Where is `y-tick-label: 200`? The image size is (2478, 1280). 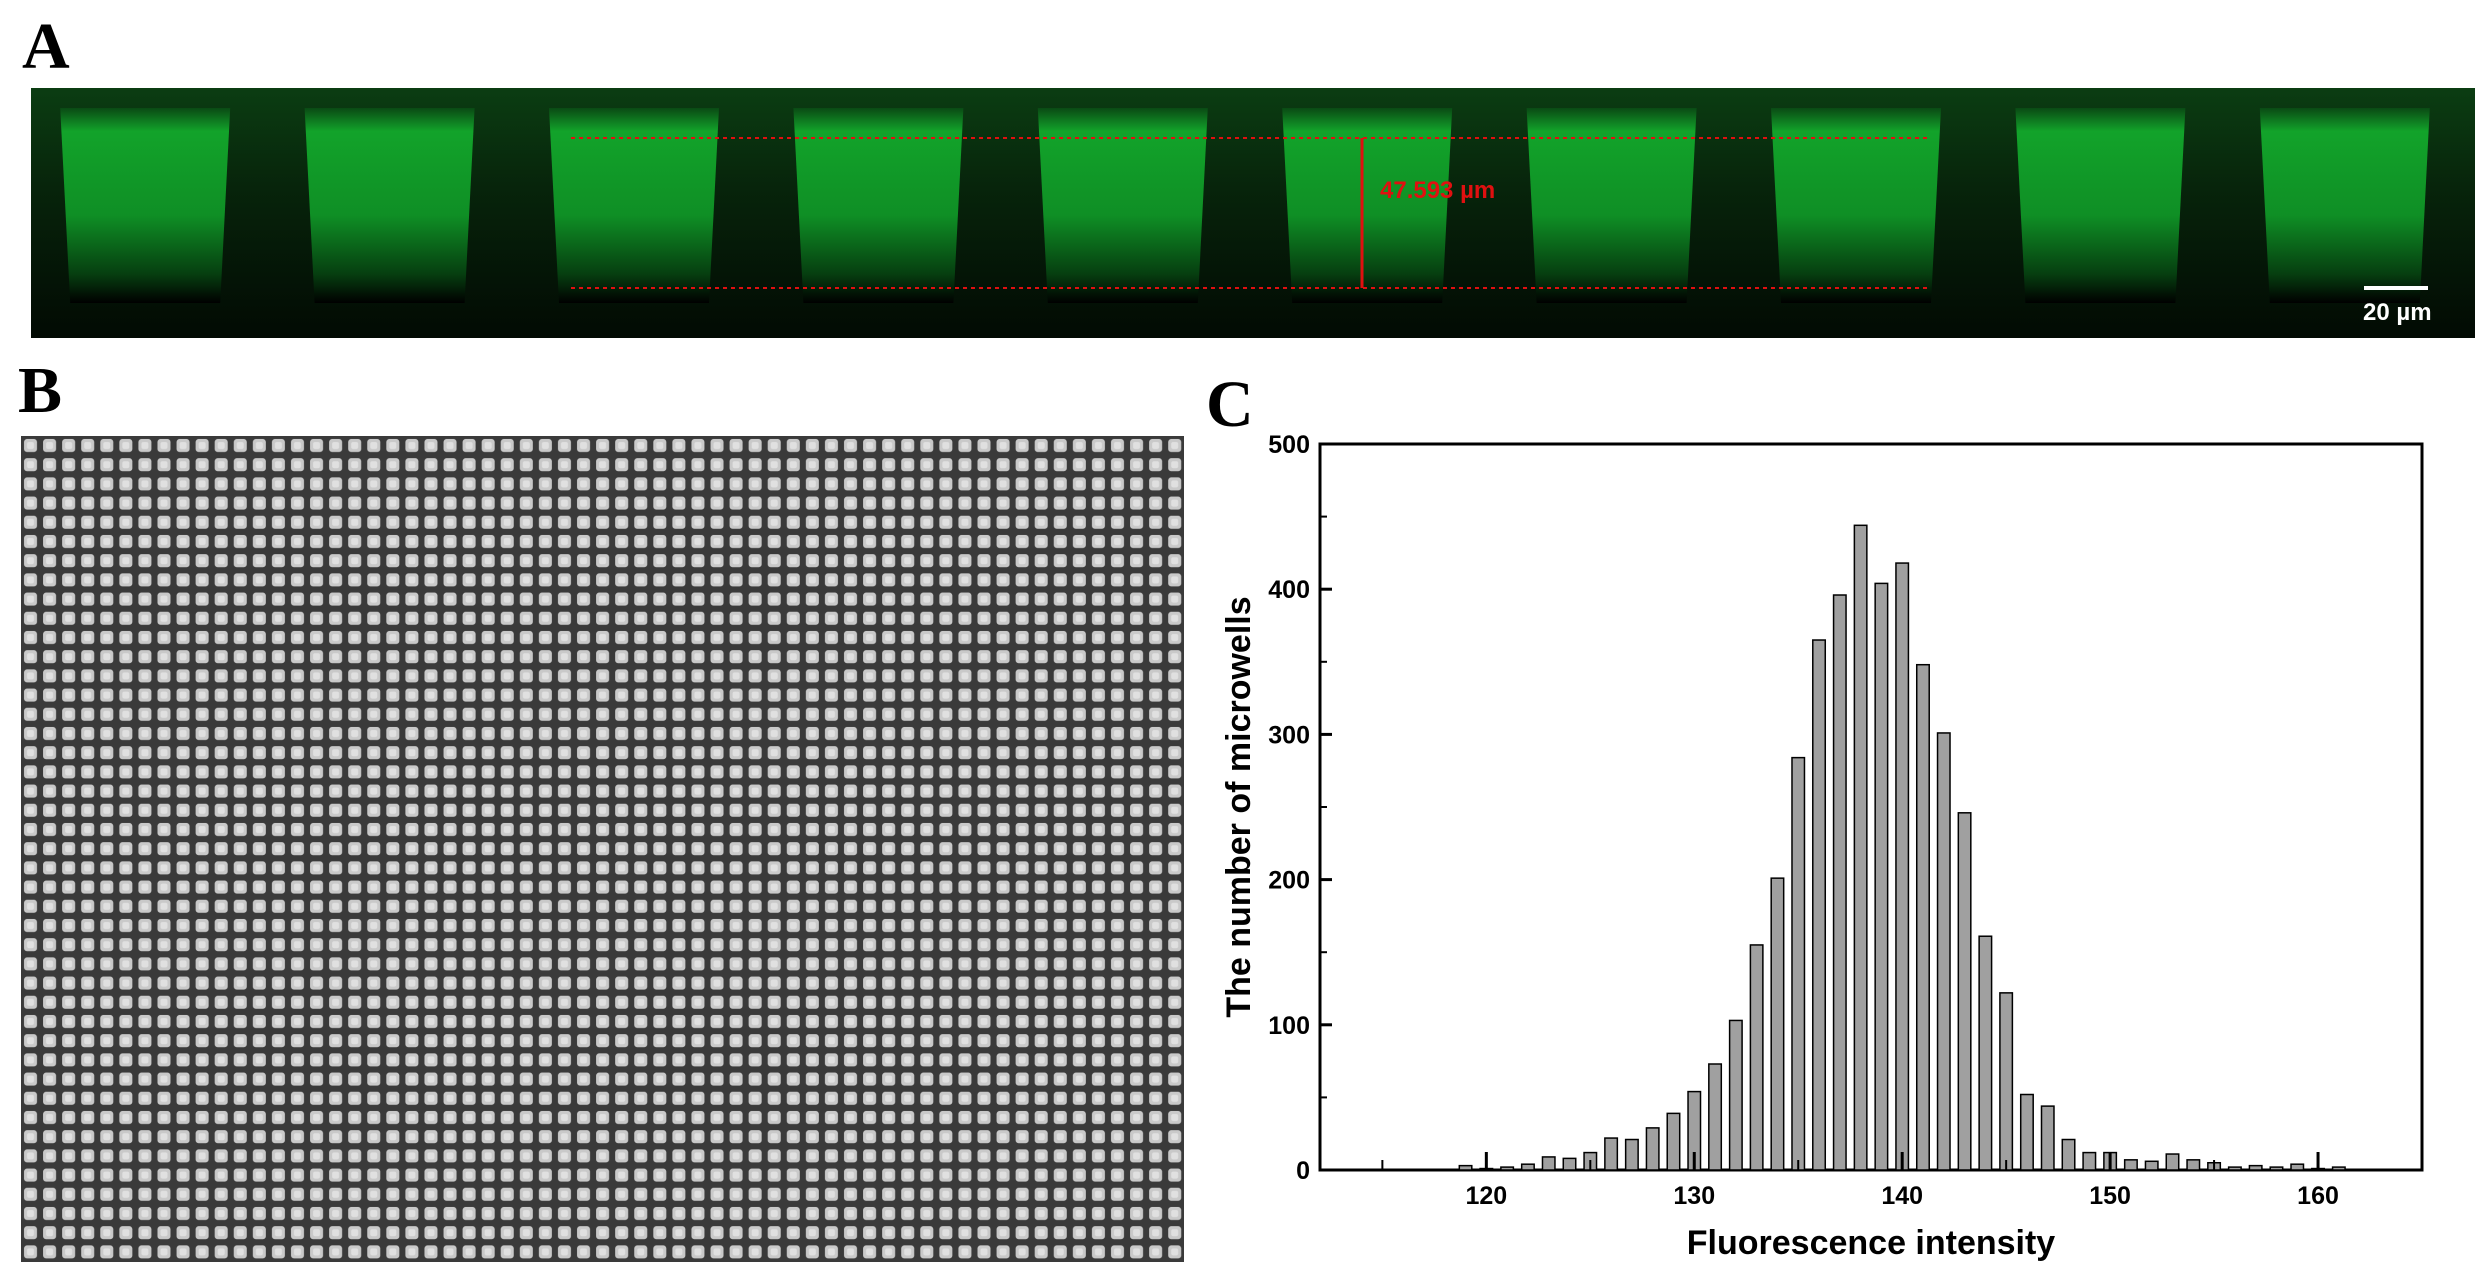 y-tick-label: 200 is located at coordinates (1289, 881).